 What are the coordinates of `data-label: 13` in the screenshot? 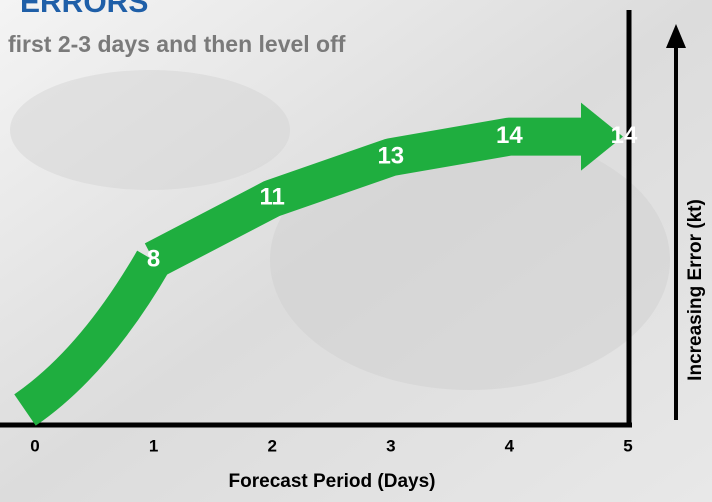 It's located at (390, 156).